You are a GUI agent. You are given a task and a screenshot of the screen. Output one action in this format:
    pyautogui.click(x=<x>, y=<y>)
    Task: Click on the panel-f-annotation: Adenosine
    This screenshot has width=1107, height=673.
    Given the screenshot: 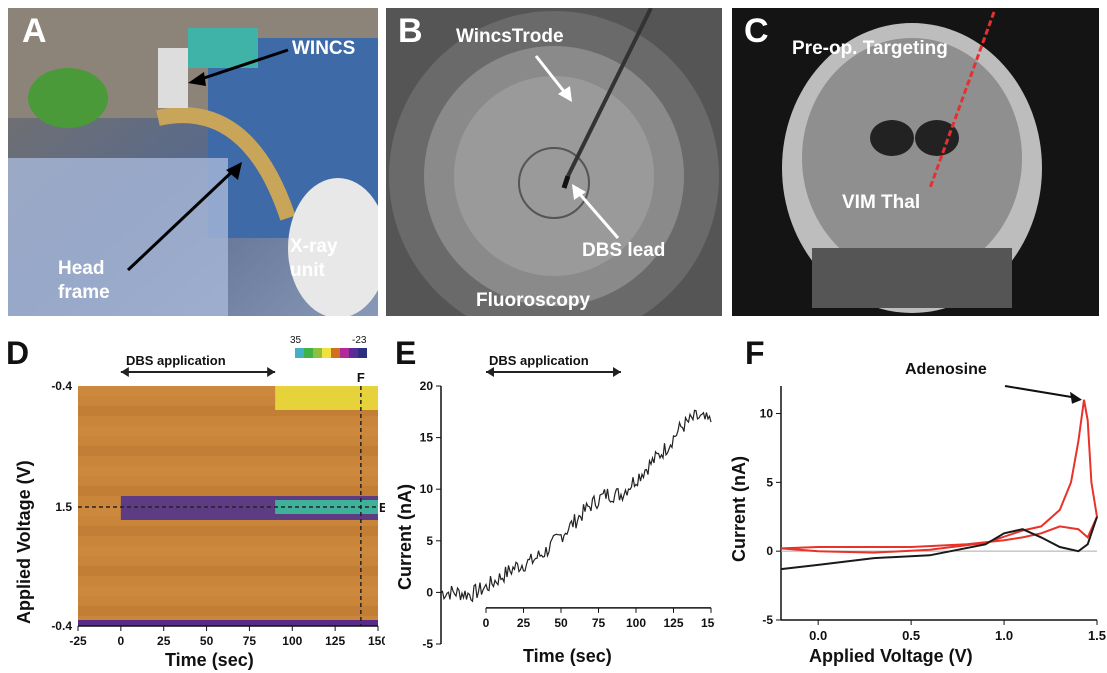 What is the action you would take?
    pyautogui.click(x=946, y=369)
    